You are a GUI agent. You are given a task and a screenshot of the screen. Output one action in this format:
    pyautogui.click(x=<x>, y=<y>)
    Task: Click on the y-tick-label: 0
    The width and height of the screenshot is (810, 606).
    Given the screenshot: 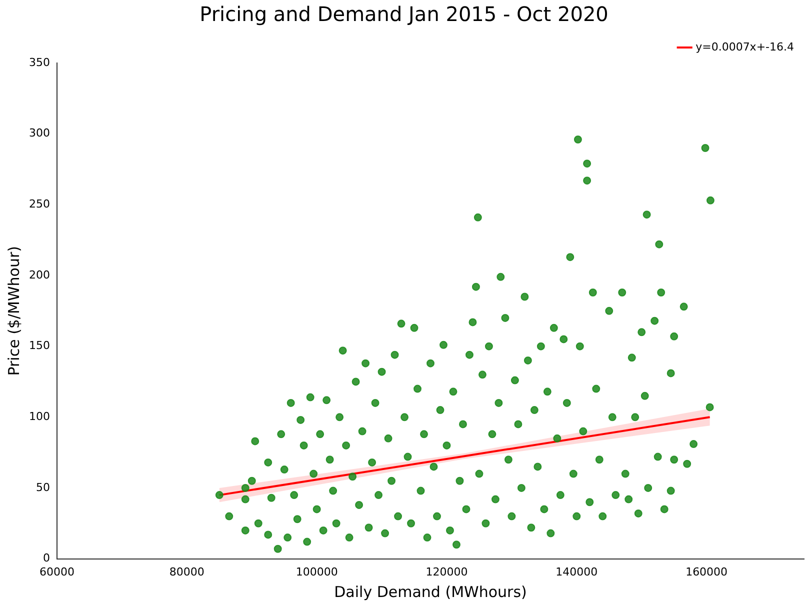 What is the action you would take?
    pyautogui.click(x=46, y=558)
    